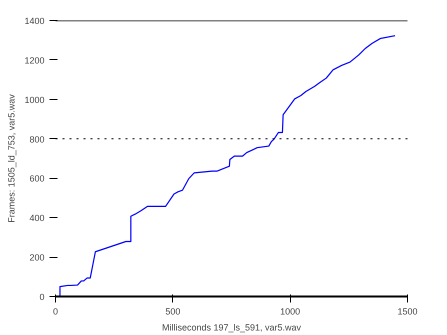  I want to click on y-axis-title: Frames: 1505_ld_753, var5.wav, so click(11, 158).